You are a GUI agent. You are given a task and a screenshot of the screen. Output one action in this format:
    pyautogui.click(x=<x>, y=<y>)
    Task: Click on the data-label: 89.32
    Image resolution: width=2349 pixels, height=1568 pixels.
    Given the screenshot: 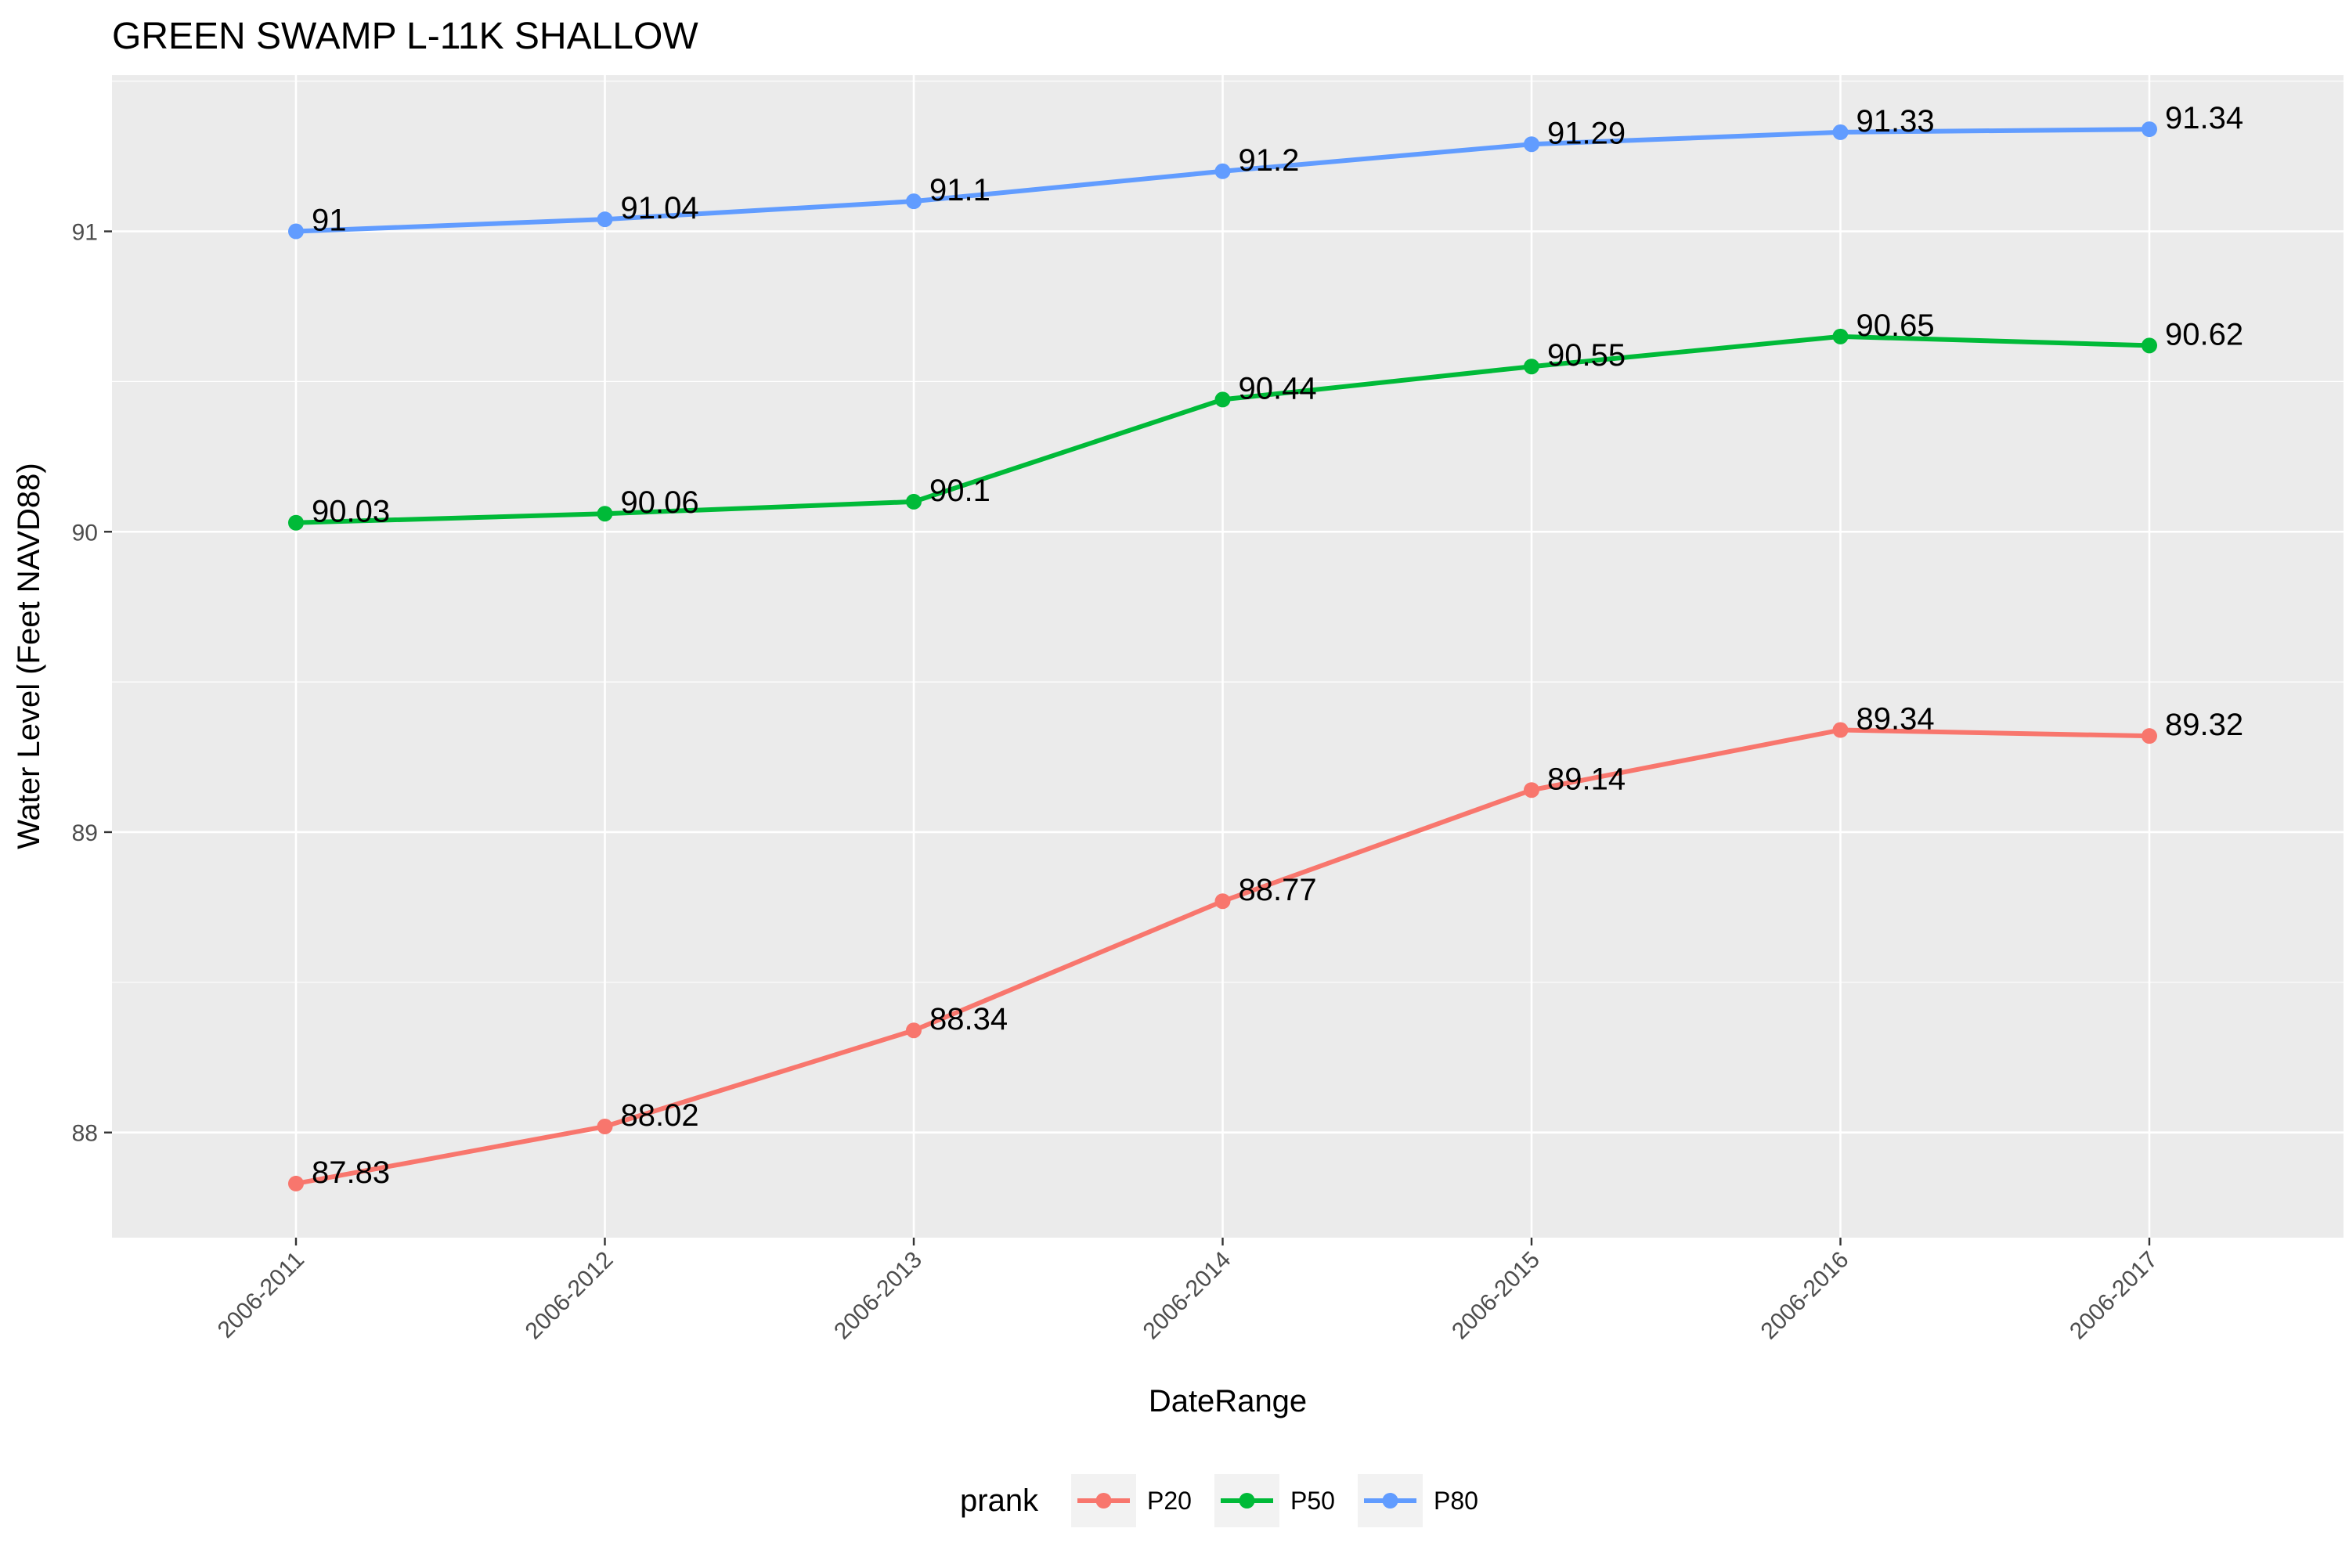 What is the action you would take?
    pyautogui.click(x=2204, y=725)
    